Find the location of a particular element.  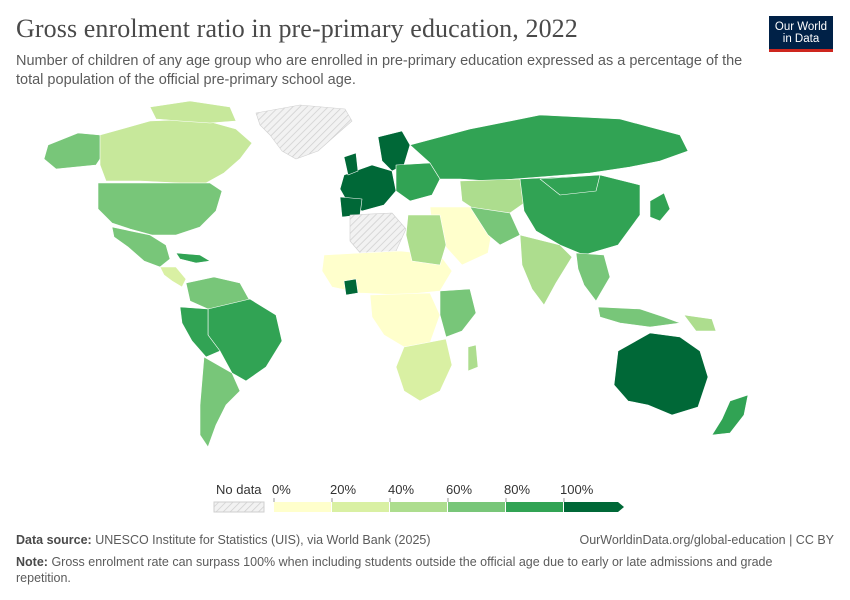

region-alaska is located at coordinates (74, 151).